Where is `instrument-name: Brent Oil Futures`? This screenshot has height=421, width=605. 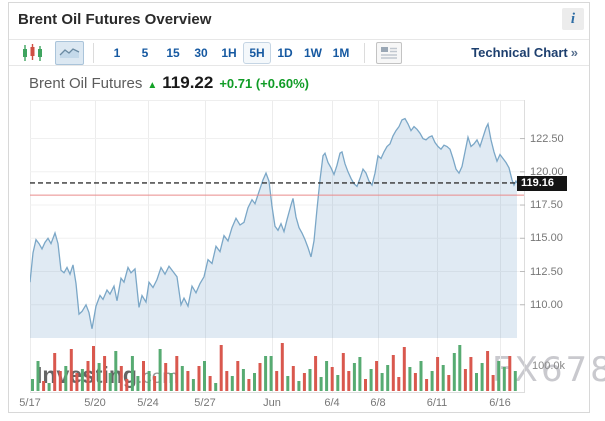 instrument-name: Brent Oil Futures is located at coordinates (86, 83).